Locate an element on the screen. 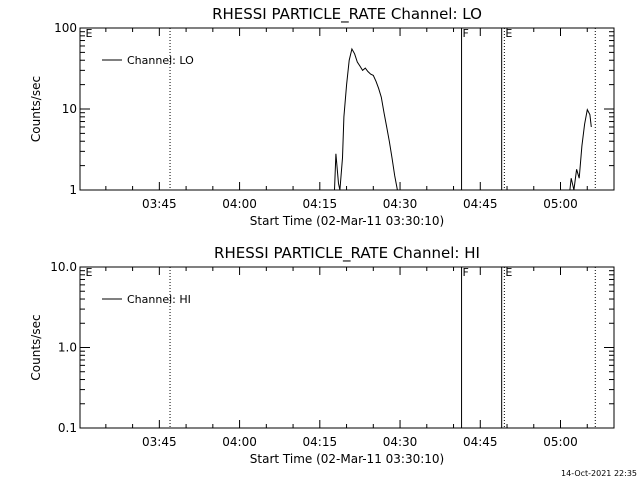  legend-label: Channel: HI is located at coordinates (159, 299).